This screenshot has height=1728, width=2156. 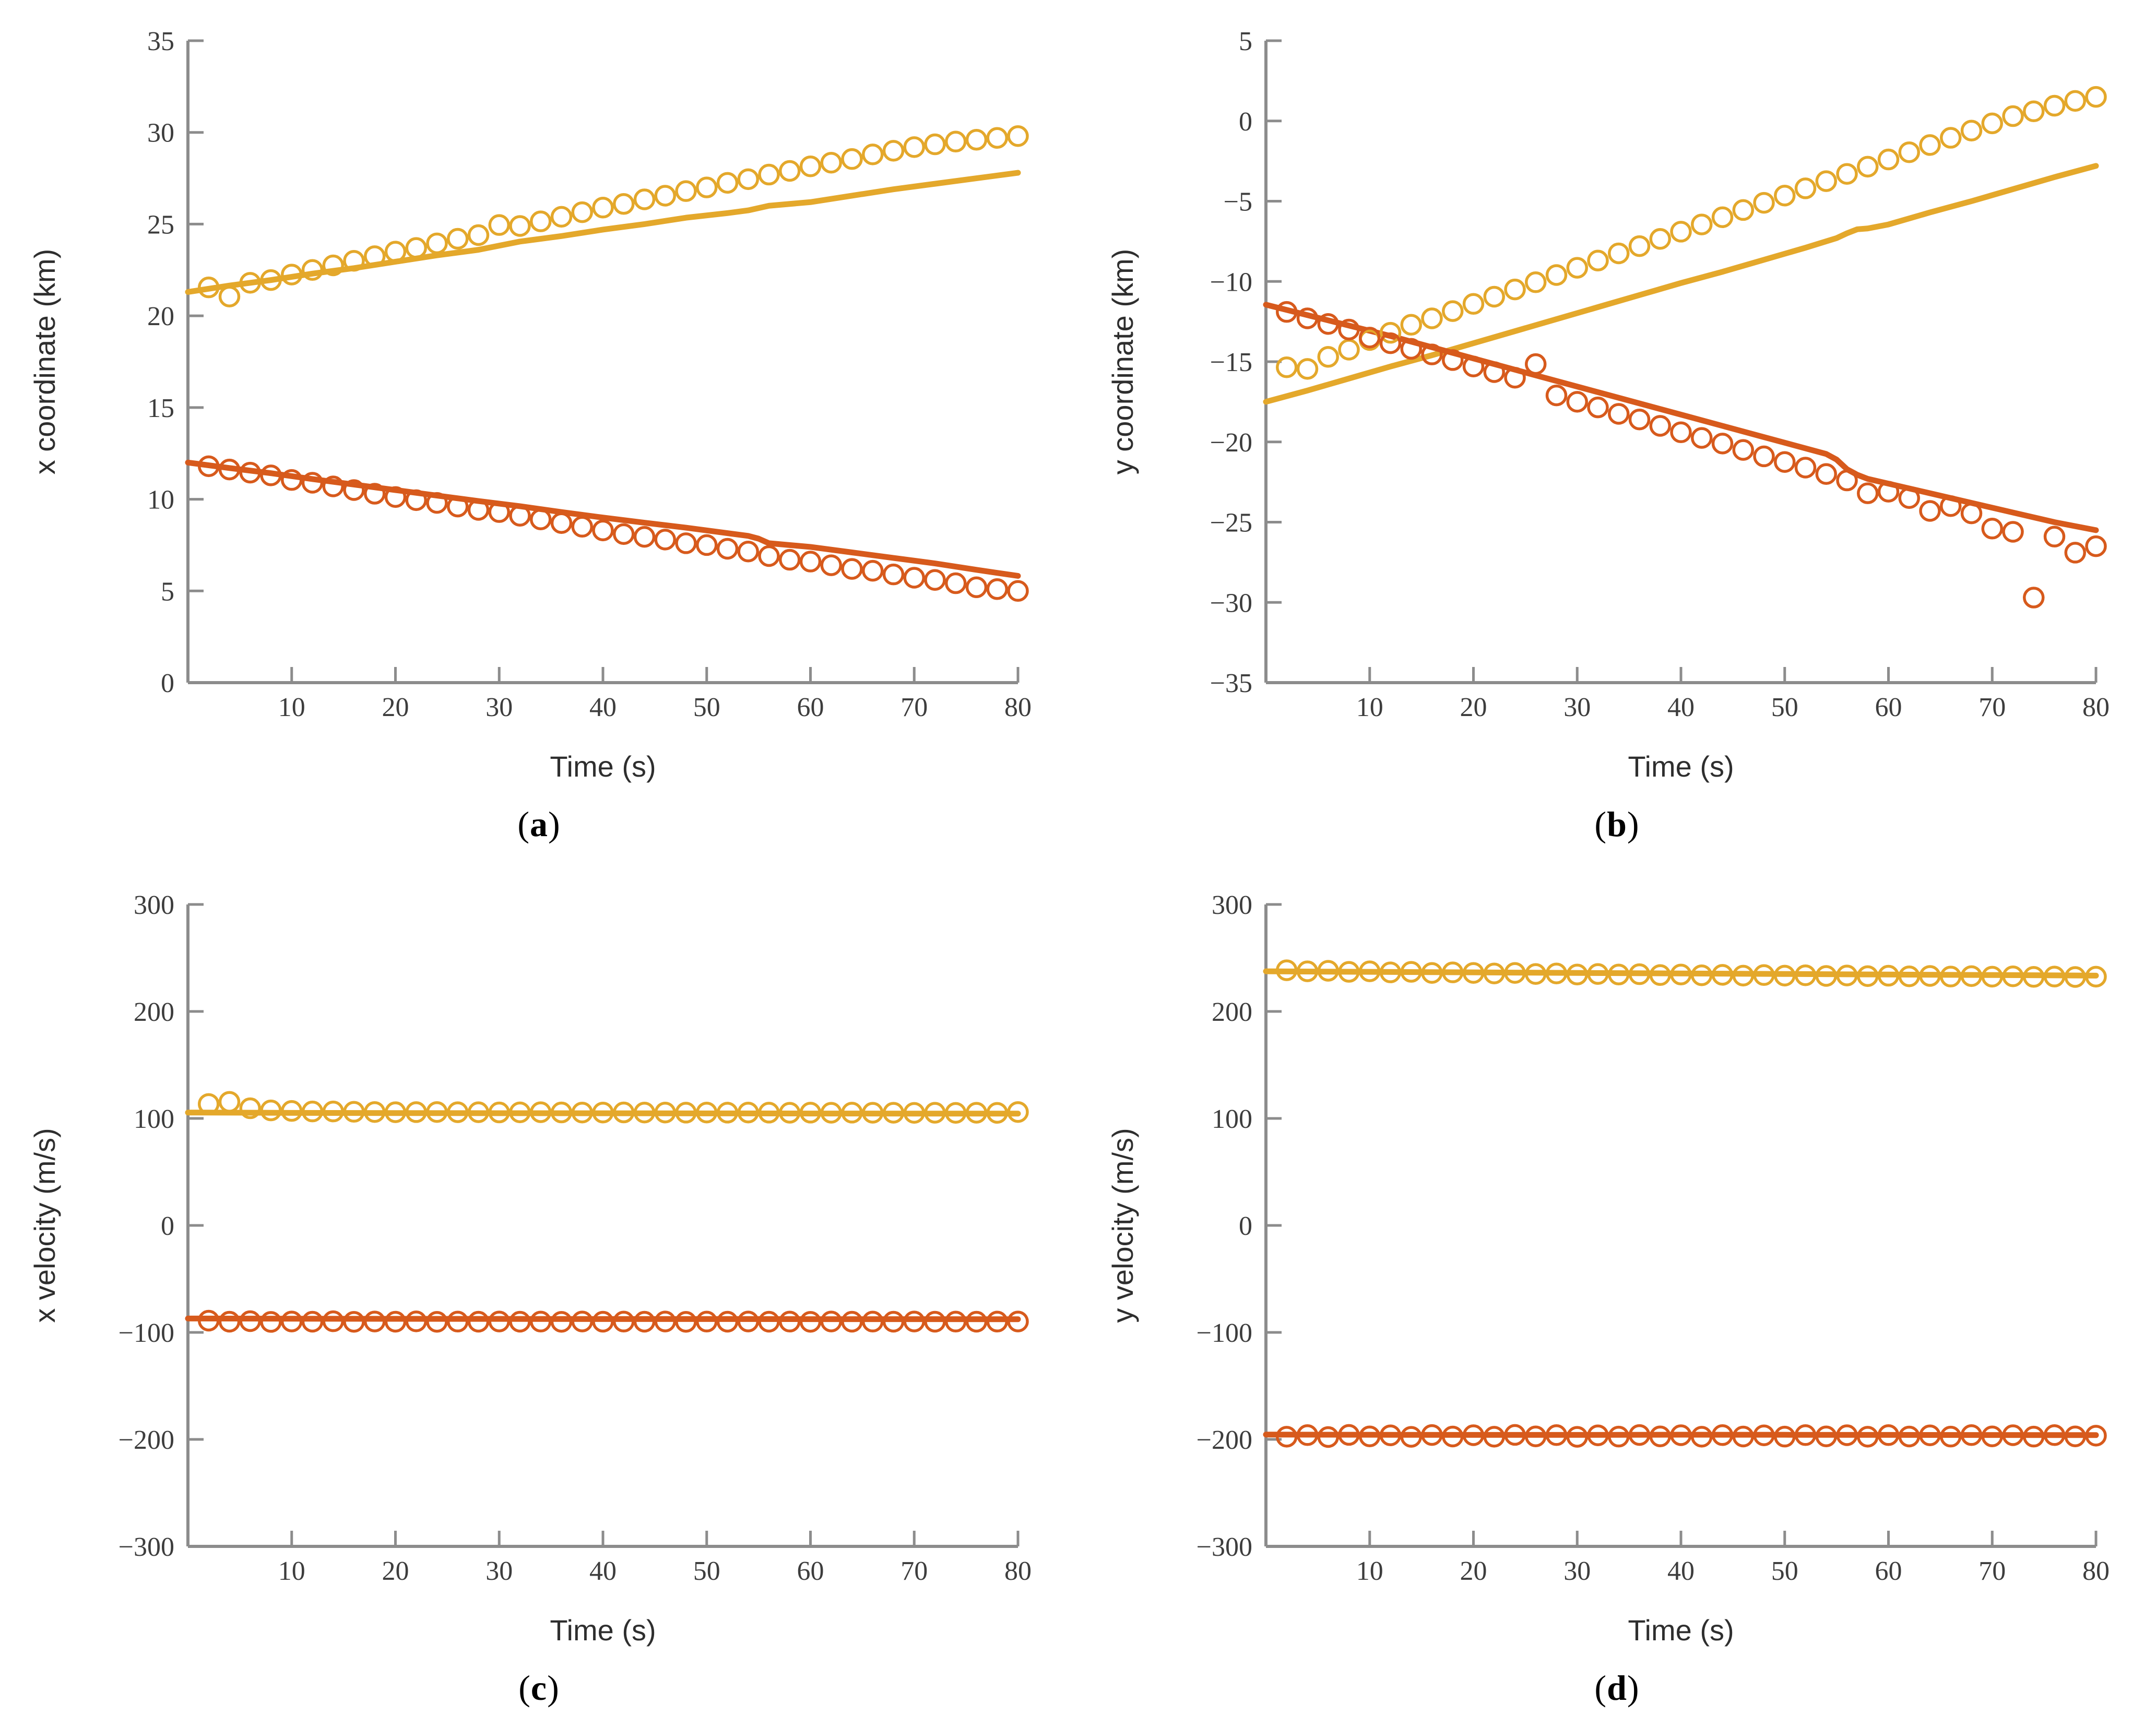 What do you see at coordinates (914, 1571) in the screenshot?
I see `x-tick-label: 70` at bounding box center [914, 1571].